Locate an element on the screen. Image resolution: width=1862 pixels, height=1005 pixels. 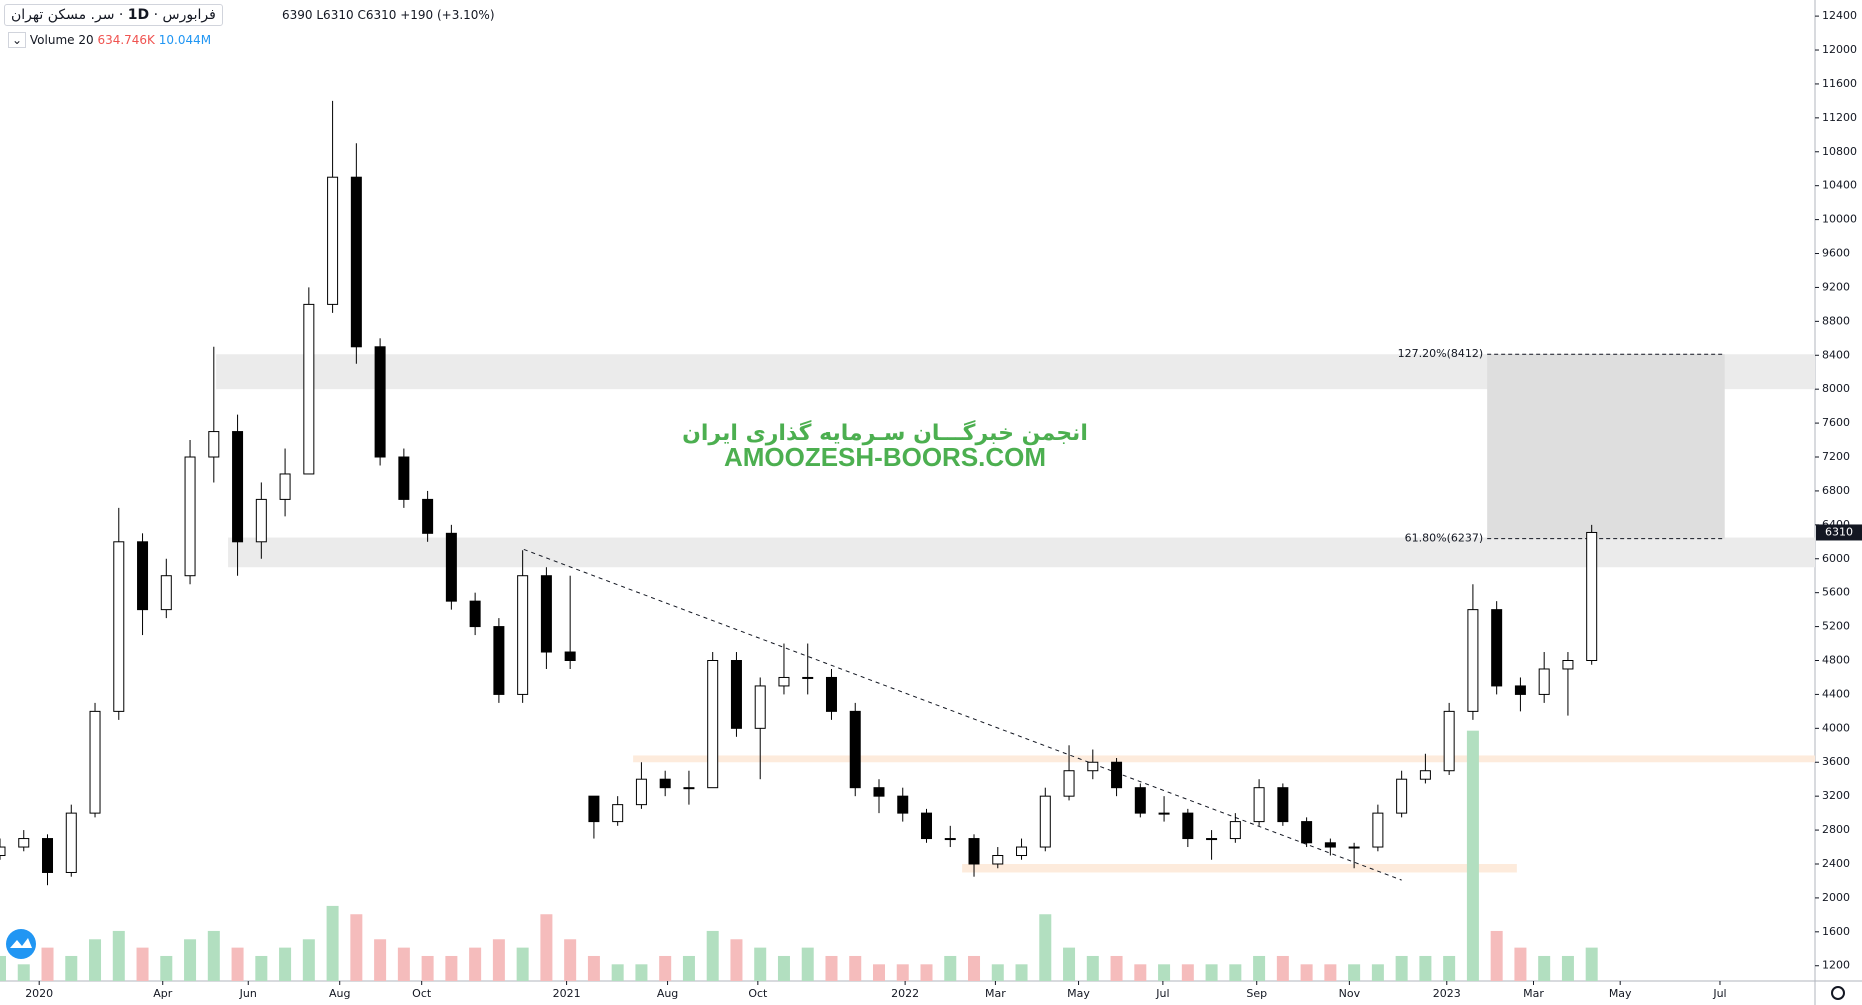
collapse-button: ⌄ is located at coordinates (17, 40).